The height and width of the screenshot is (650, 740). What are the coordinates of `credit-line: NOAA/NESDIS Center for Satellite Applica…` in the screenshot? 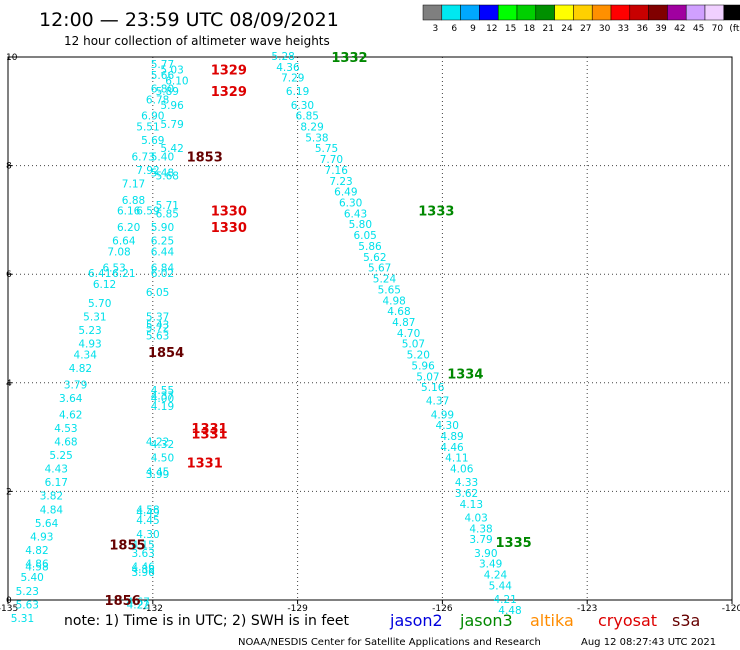 It's located at (389, 642).